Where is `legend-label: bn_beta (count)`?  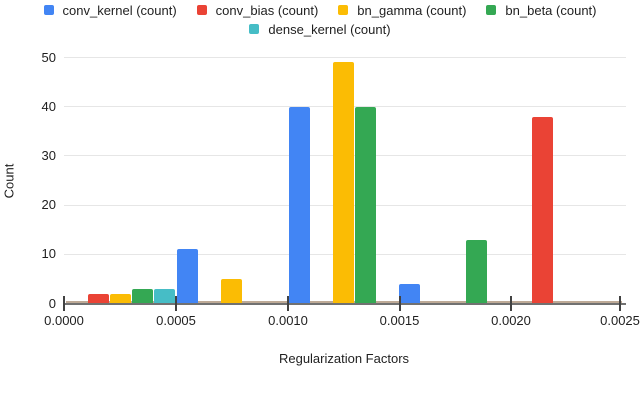
legend-label: bn_beta (count) is located at coordinates (551, 10).